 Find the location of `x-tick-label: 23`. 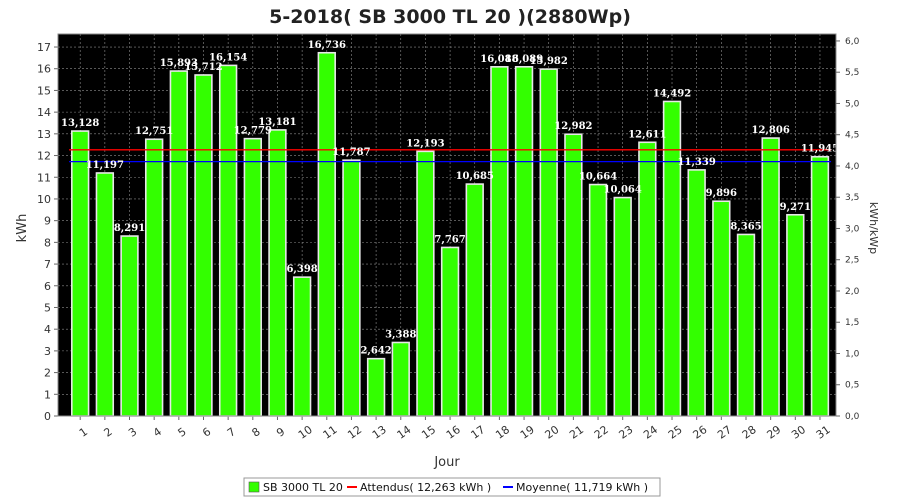

x-tick-label: 23 is located at coordinates (626, 432).